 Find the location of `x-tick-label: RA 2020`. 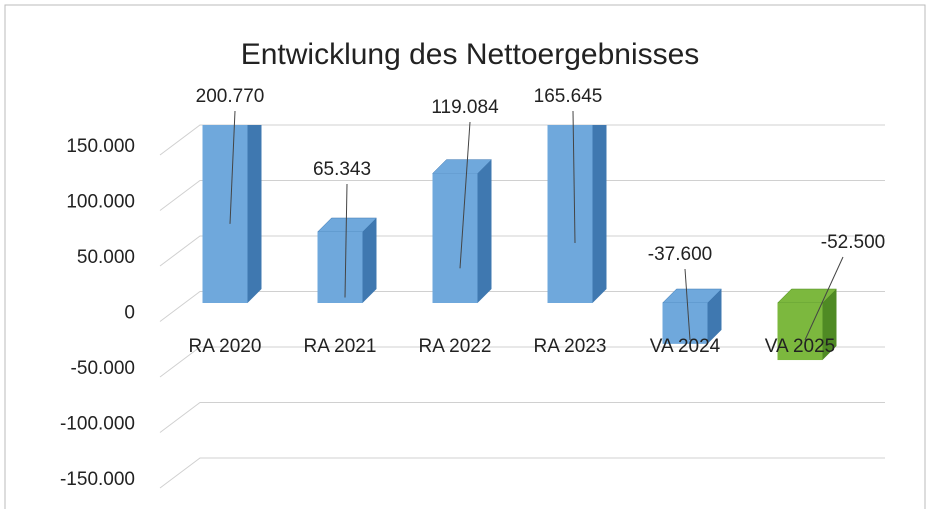

x-tick-label: RA 2020 is located at coordinates (225, 346).